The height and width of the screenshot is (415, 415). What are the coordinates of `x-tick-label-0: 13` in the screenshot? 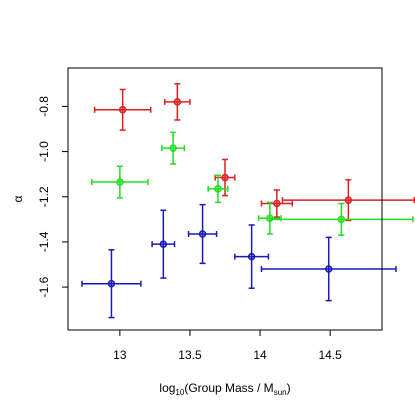 It's located at (120, 355).